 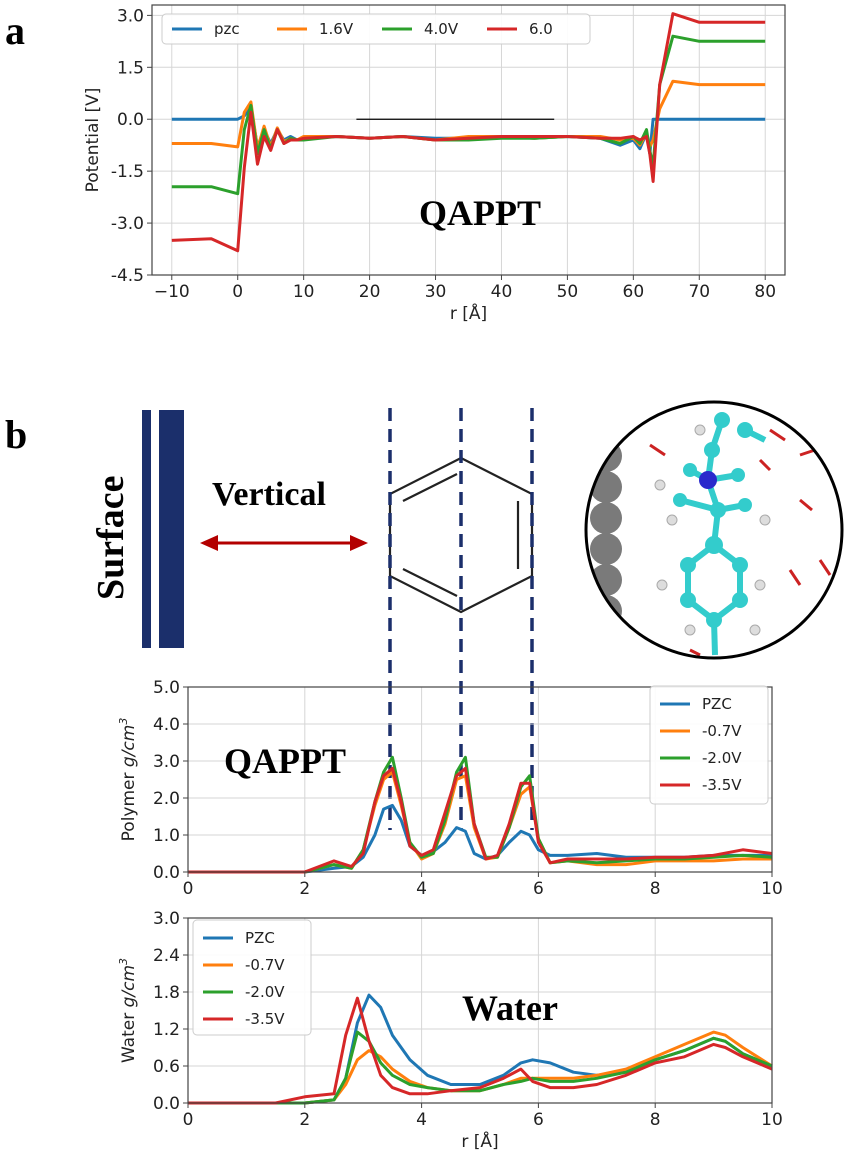 What do you see at coordinates (370, 292) in the screenshot?
I see `x-tick-label: 20` at bounding box center [370, 292].